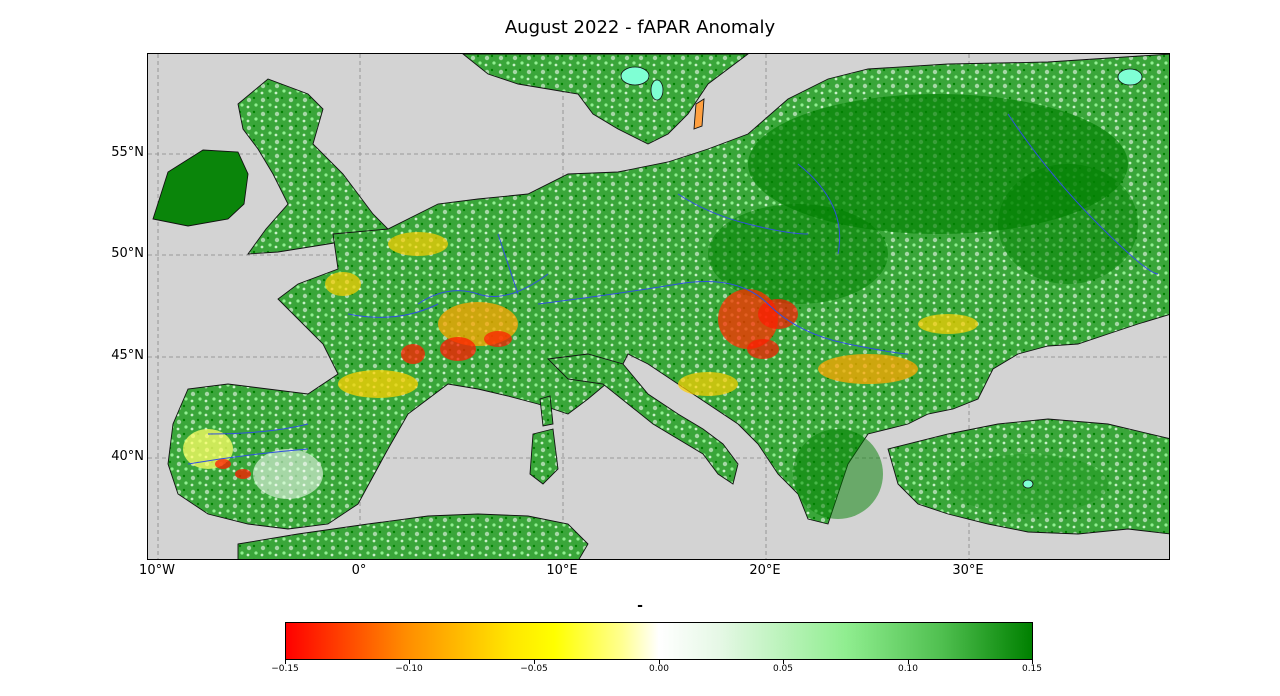  What do you see at coordinates (200, 188) in the screenshot?
I see `ireland-landmass` at bounding box center [200, 188].